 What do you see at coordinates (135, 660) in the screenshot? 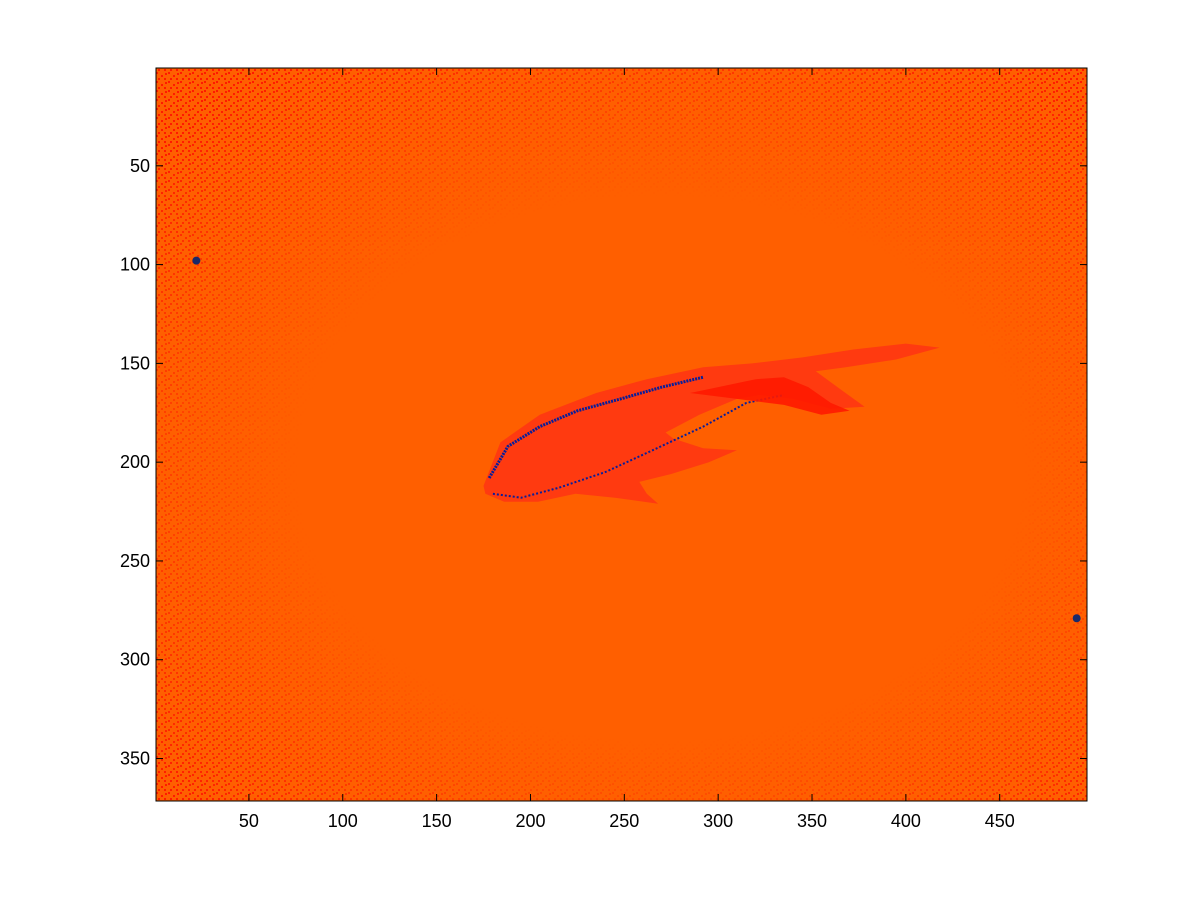
I see `y-tick-label: 300` at bounding box center [135, 660].